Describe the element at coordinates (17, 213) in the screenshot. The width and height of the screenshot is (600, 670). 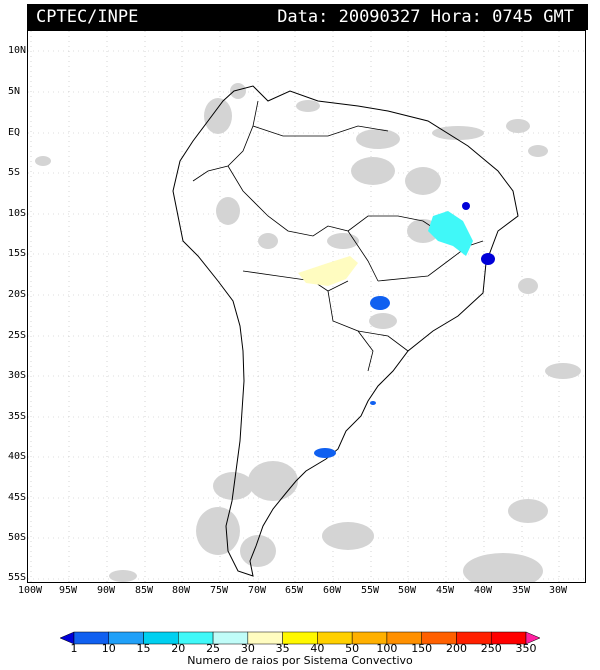
I see `lat-label: 10S` at that location.